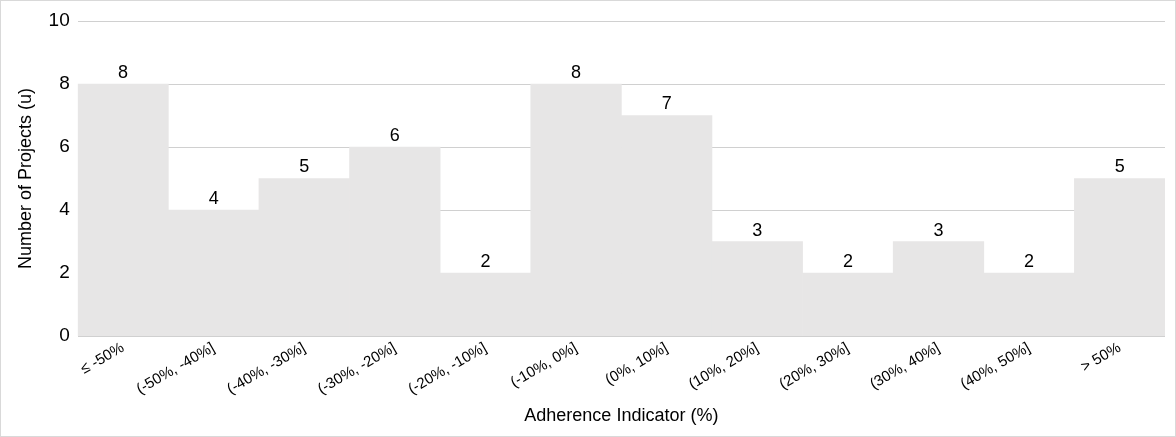  I want to click on x-tick-label: ≤ -50%, so click(102, 357).